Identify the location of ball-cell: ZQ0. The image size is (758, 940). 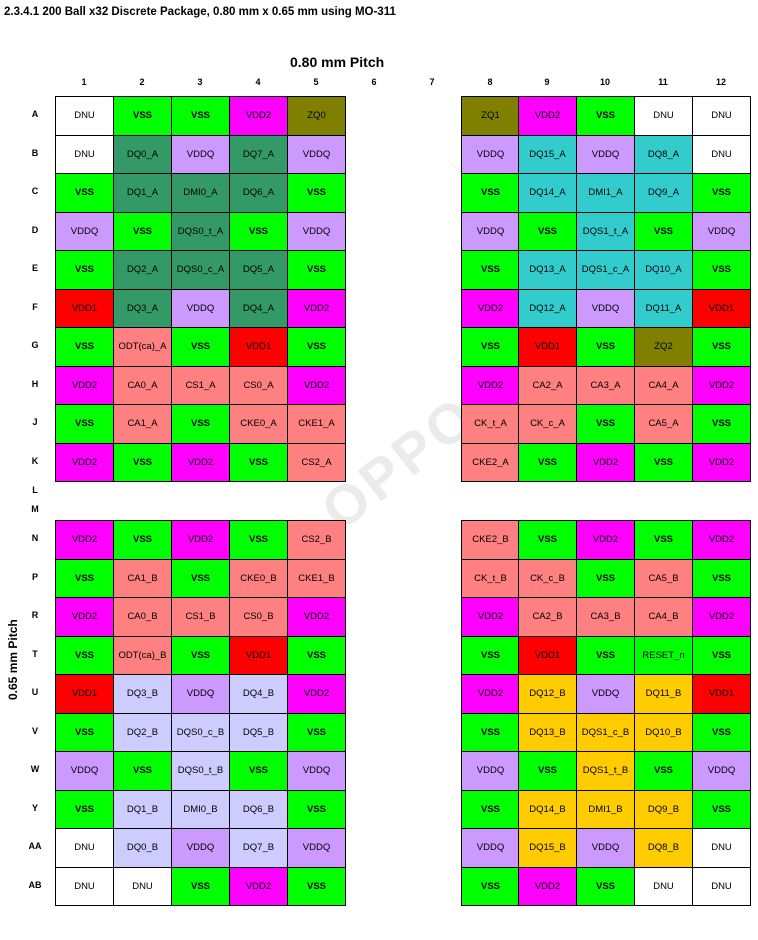
(316, 116).